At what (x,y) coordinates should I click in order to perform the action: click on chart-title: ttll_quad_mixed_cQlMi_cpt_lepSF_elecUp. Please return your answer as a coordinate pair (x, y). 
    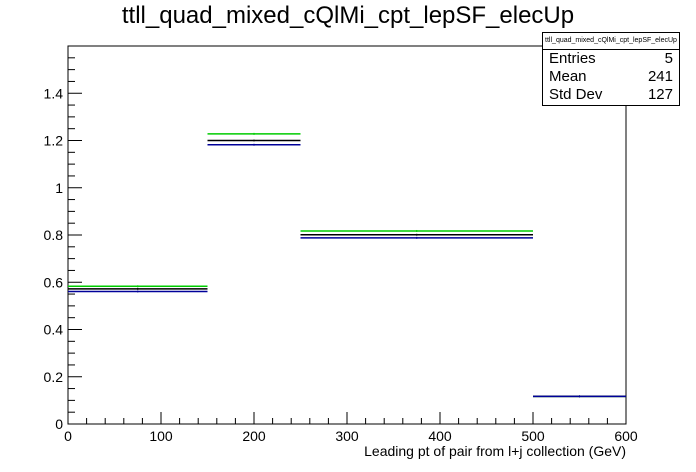
    Looking at the image, I should click on (348, 15).